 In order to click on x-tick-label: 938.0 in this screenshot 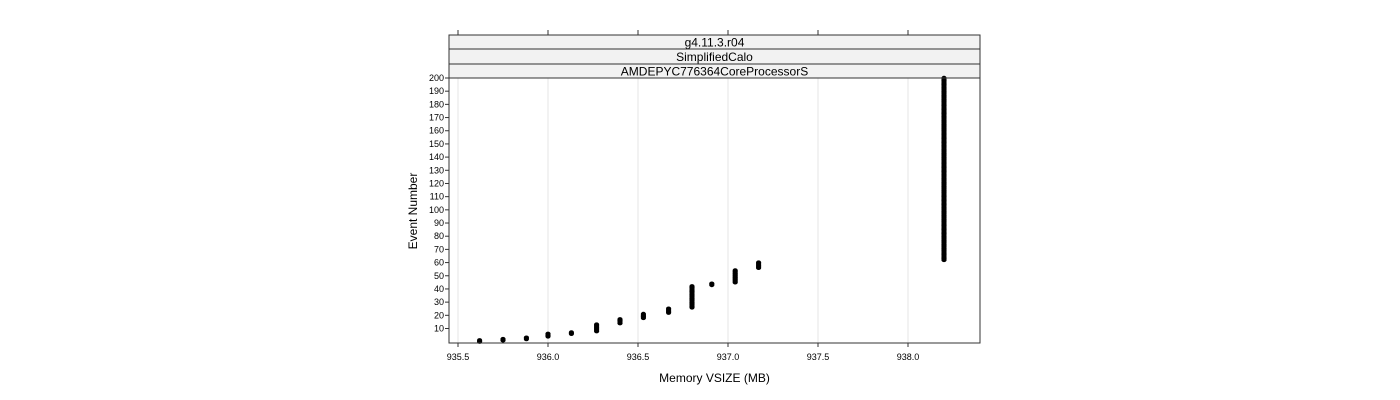, I will do `click(908, 357)`.